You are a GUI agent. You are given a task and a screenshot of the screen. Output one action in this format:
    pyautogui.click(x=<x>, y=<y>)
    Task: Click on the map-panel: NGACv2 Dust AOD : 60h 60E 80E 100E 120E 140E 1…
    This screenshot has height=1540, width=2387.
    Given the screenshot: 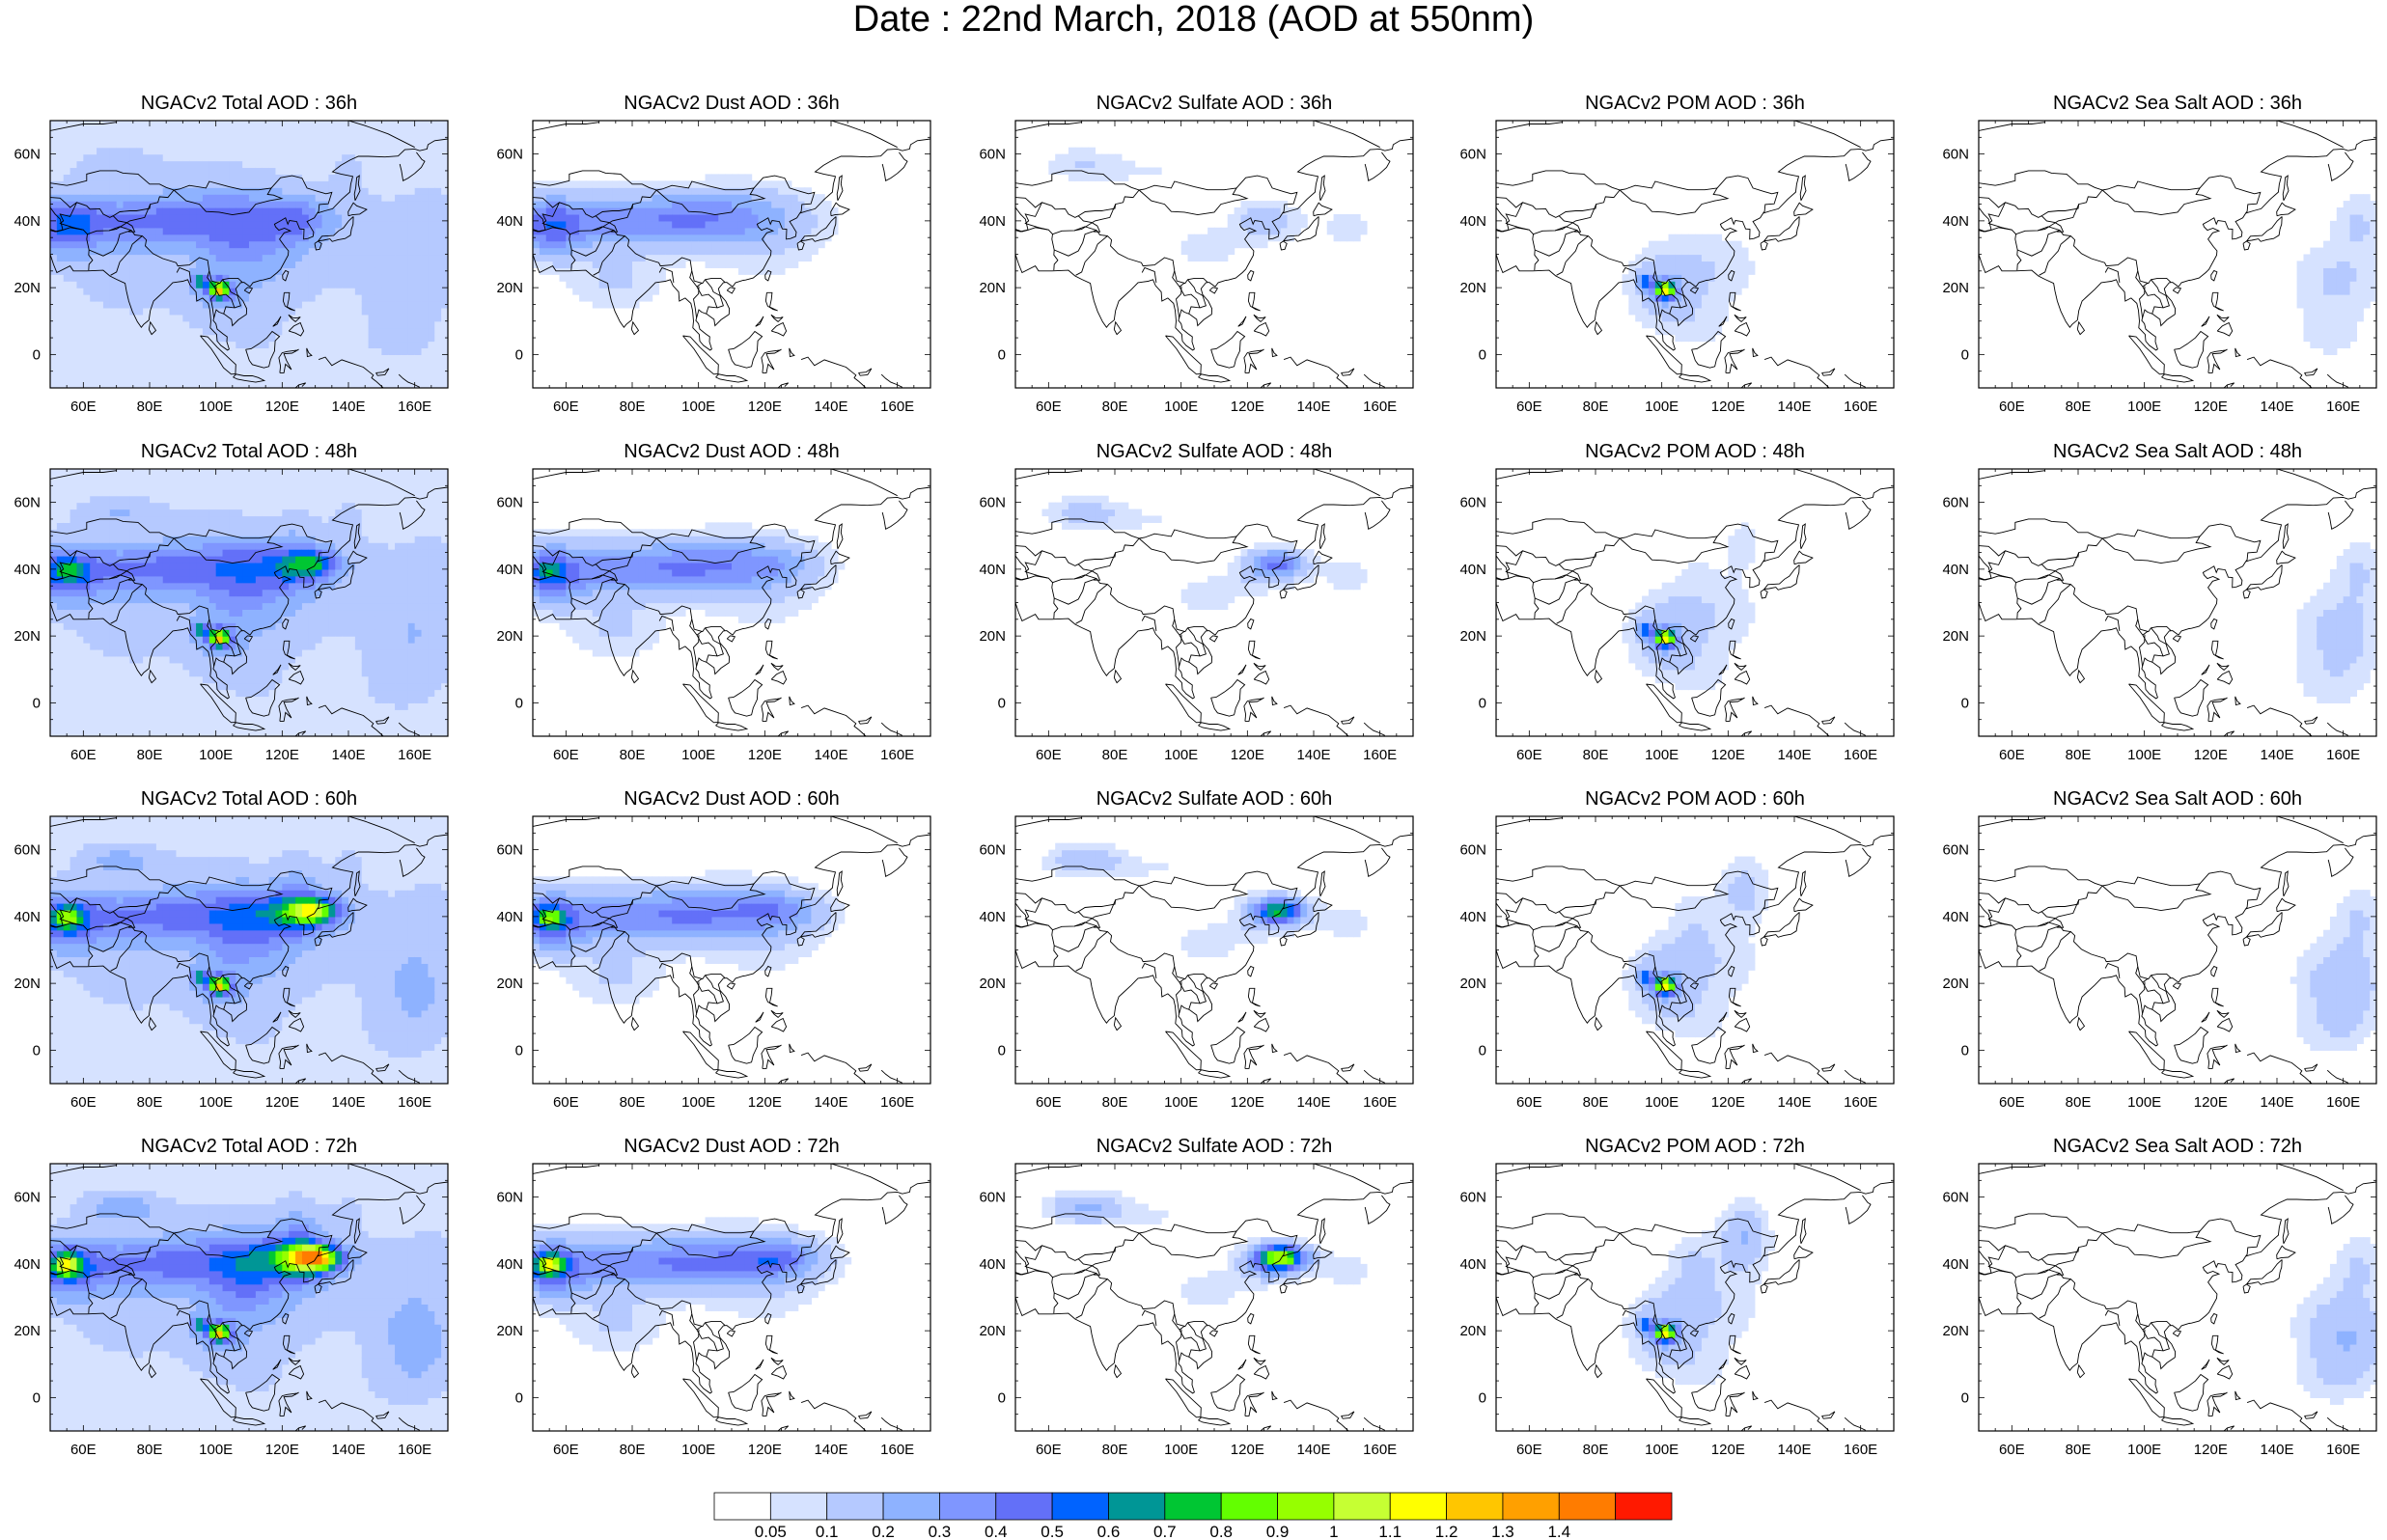 What is the action you would take?
    pyautogui.click(x=713, y=949)
    